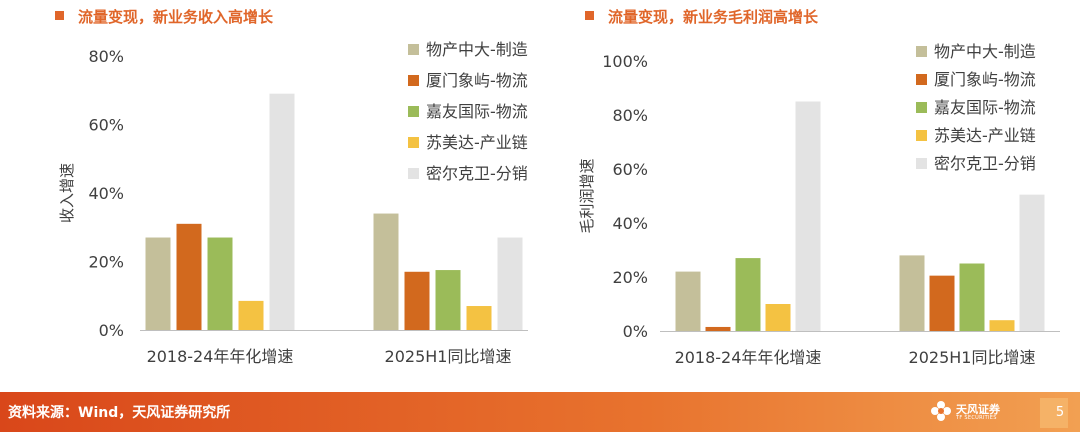  I want to click on left-chart-title: 流量变现，新业务收入高增长, so click(164, 17).